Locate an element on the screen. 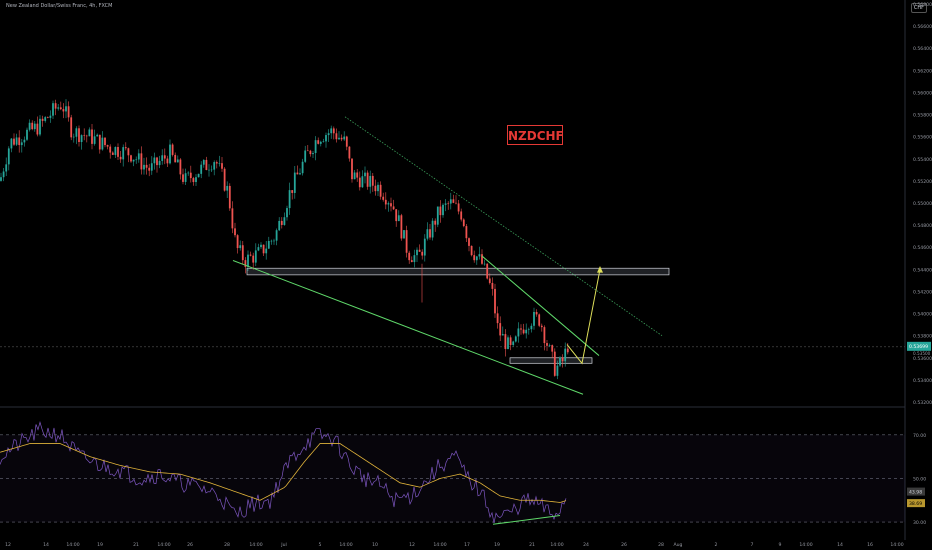 The height and width of the screenshot is (550, 932). currency-button: CHF is located at coordinates (919, 8).